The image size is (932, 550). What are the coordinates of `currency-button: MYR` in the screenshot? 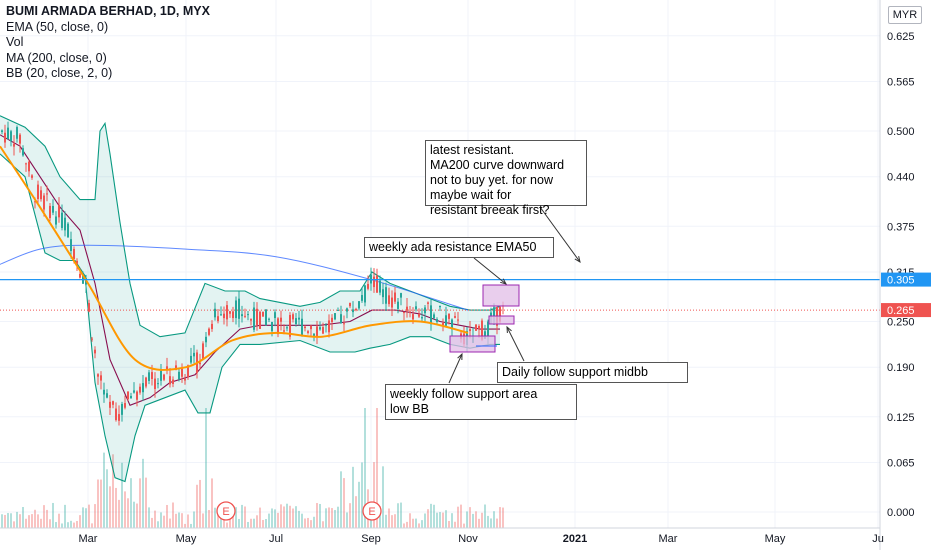 It's located at (905, 15).